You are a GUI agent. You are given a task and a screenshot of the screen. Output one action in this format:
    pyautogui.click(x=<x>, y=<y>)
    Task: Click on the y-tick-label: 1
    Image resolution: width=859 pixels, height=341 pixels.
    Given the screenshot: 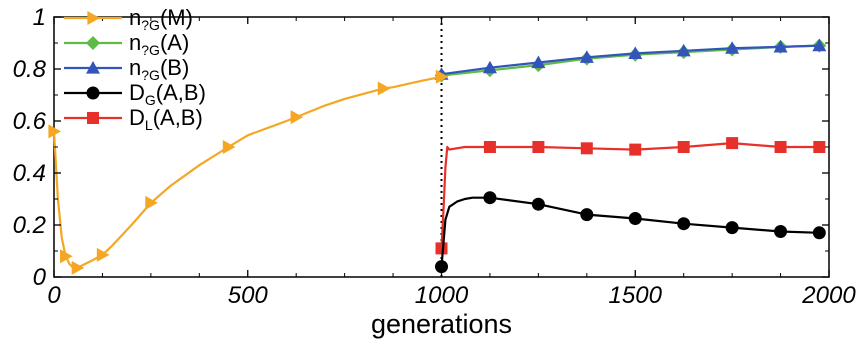 What is the action you would take?
    pyautogui.click(x=39, y=17)
    